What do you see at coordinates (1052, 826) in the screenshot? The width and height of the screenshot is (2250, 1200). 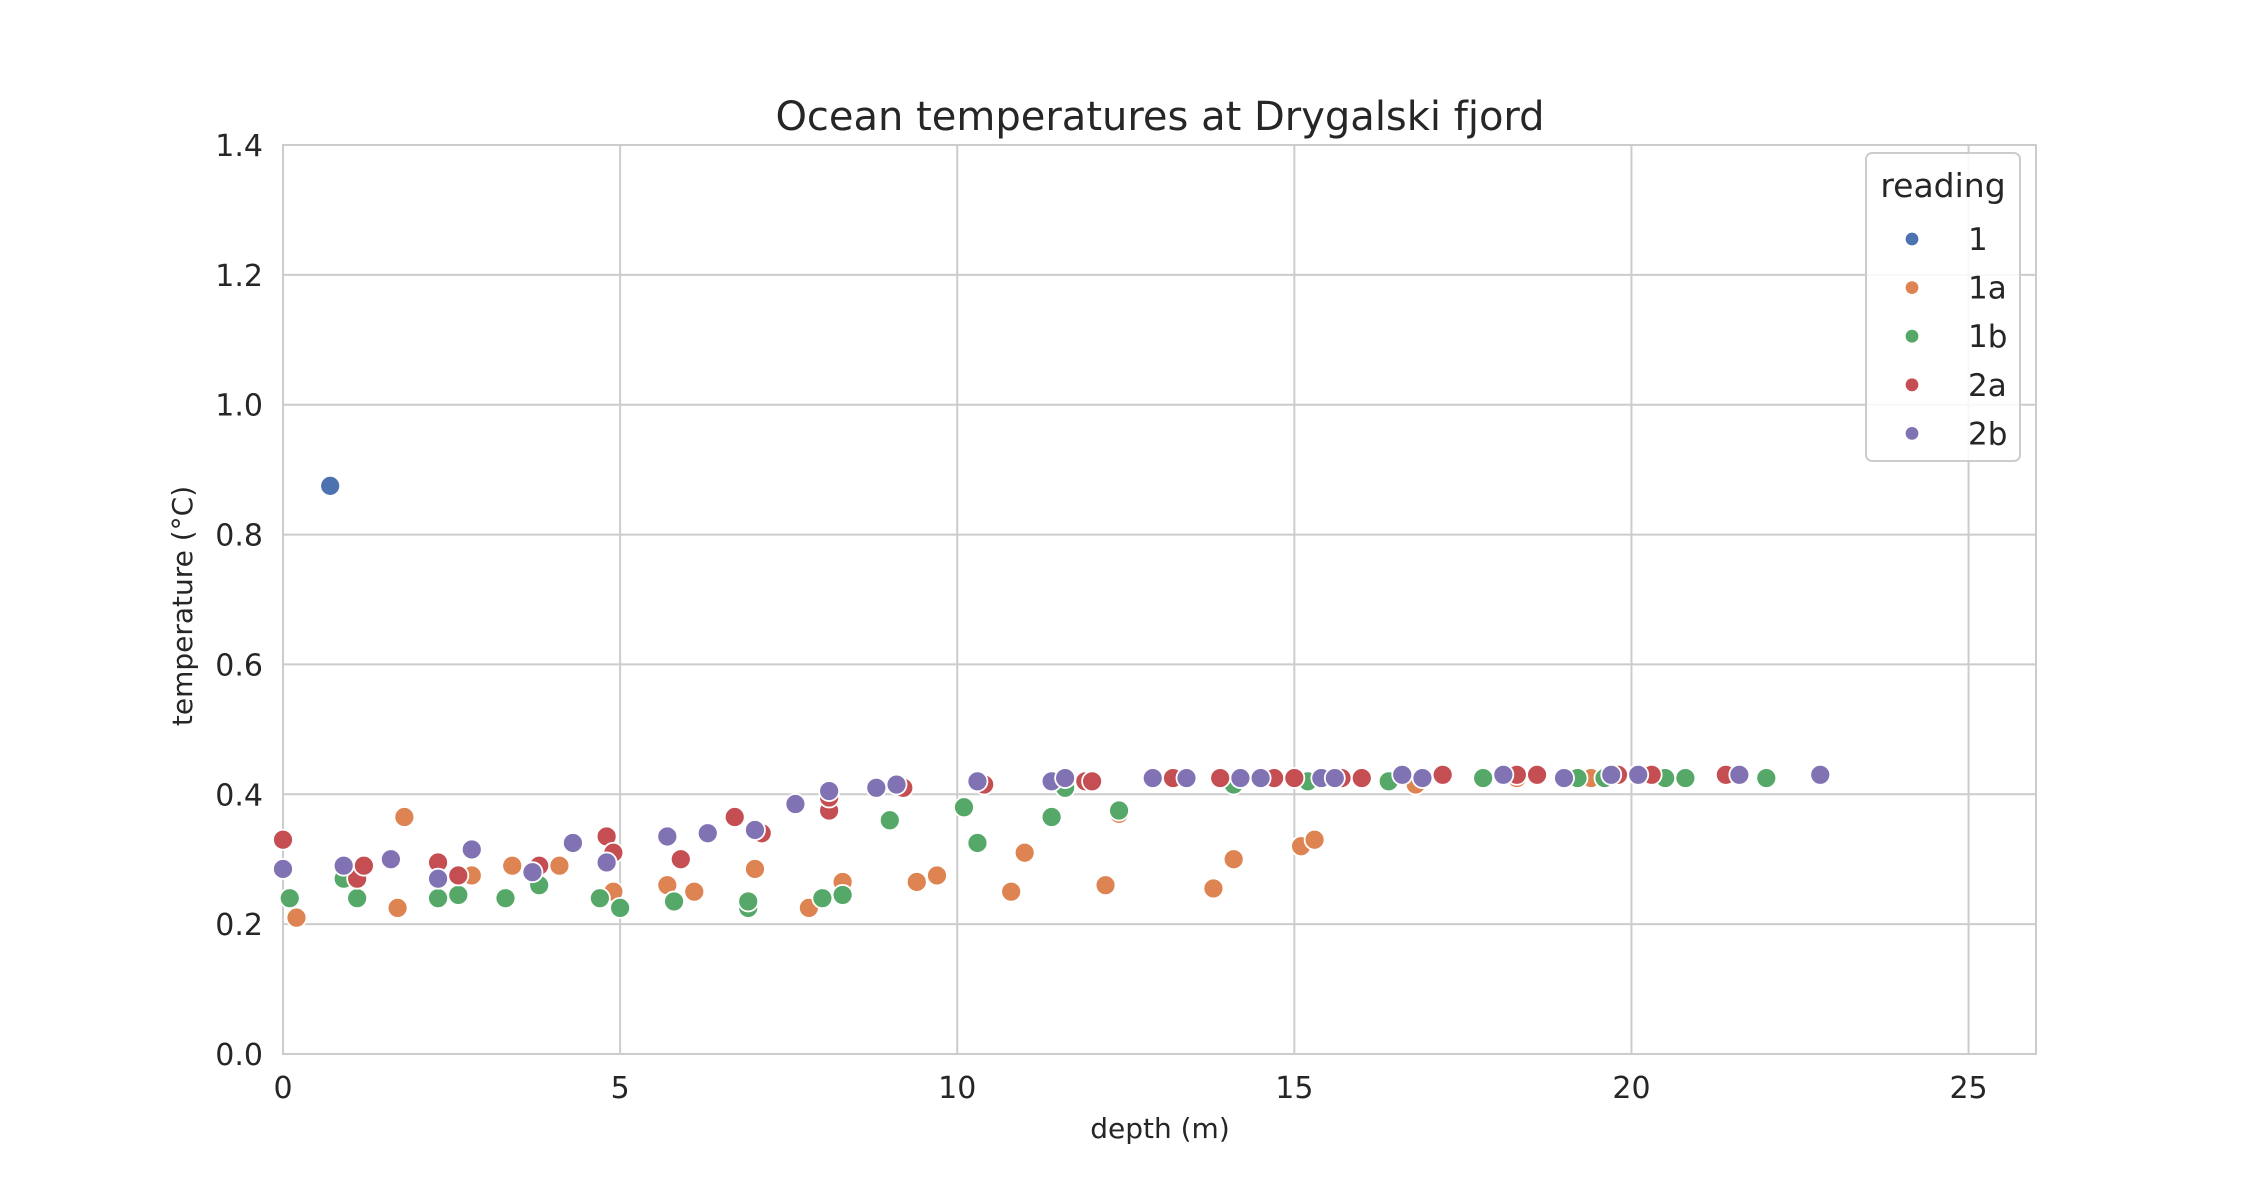 I see `series-2b` at bounding box center [1052, 826].